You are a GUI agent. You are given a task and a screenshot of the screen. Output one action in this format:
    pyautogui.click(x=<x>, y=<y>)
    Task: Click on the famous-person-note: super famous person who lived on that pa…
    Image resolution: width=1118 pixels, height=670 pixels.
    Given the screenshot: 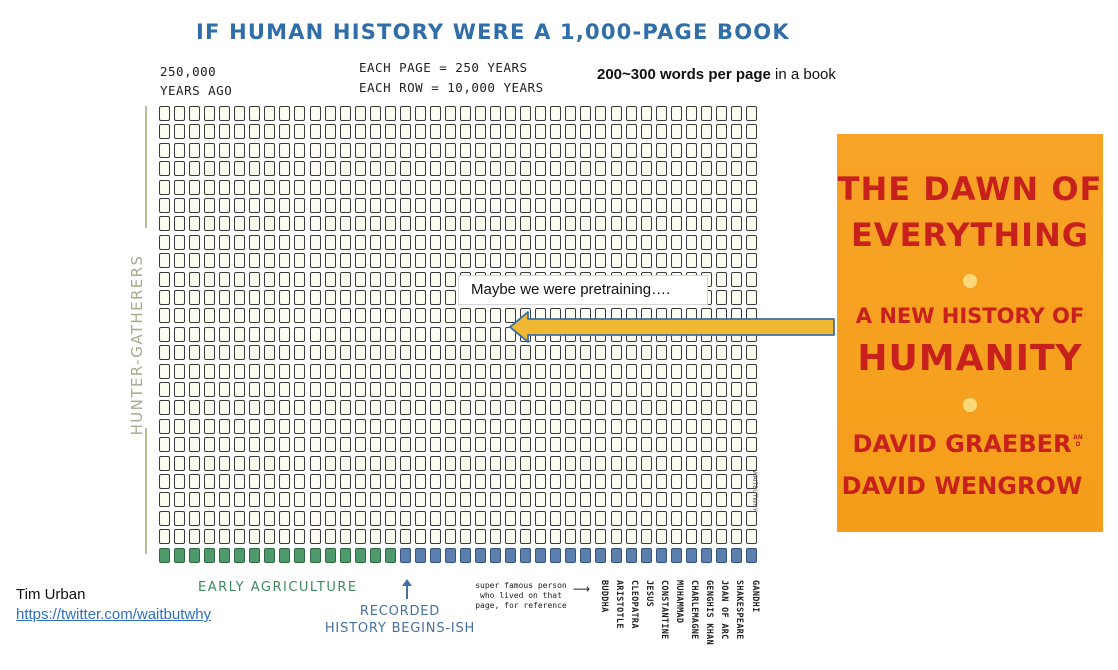 What is the action you would take?
    pyautogui.click(x=521, y=596)
    